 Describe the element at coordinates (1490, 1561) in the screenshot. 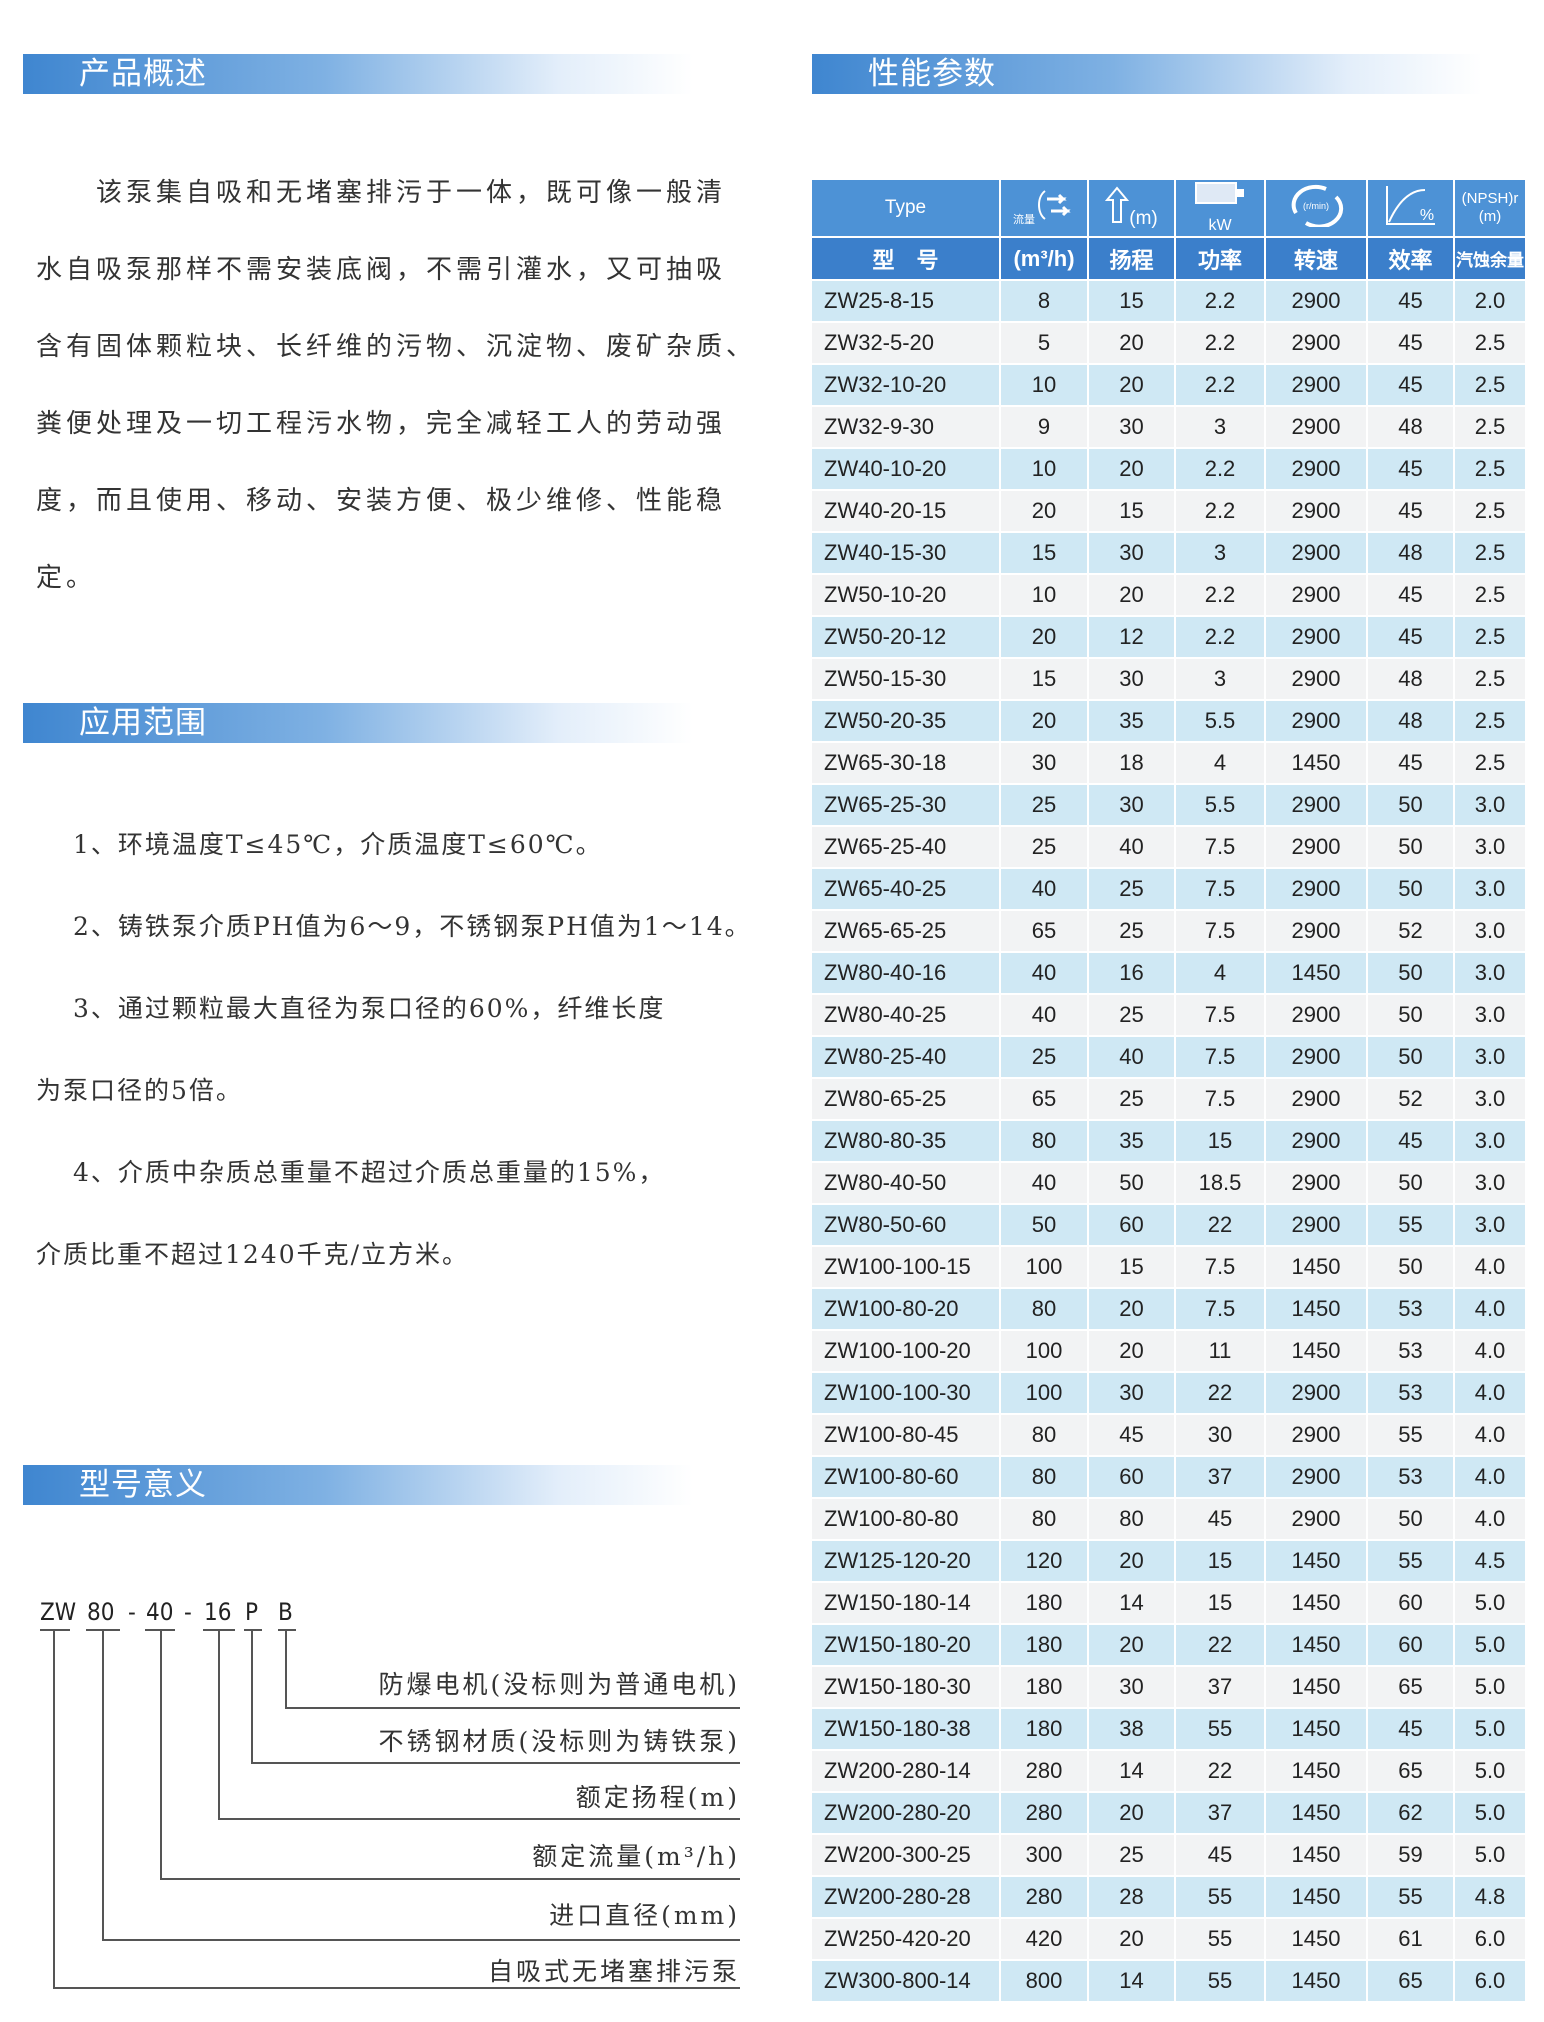

I see `cell-npsh: 4.5` at that location.